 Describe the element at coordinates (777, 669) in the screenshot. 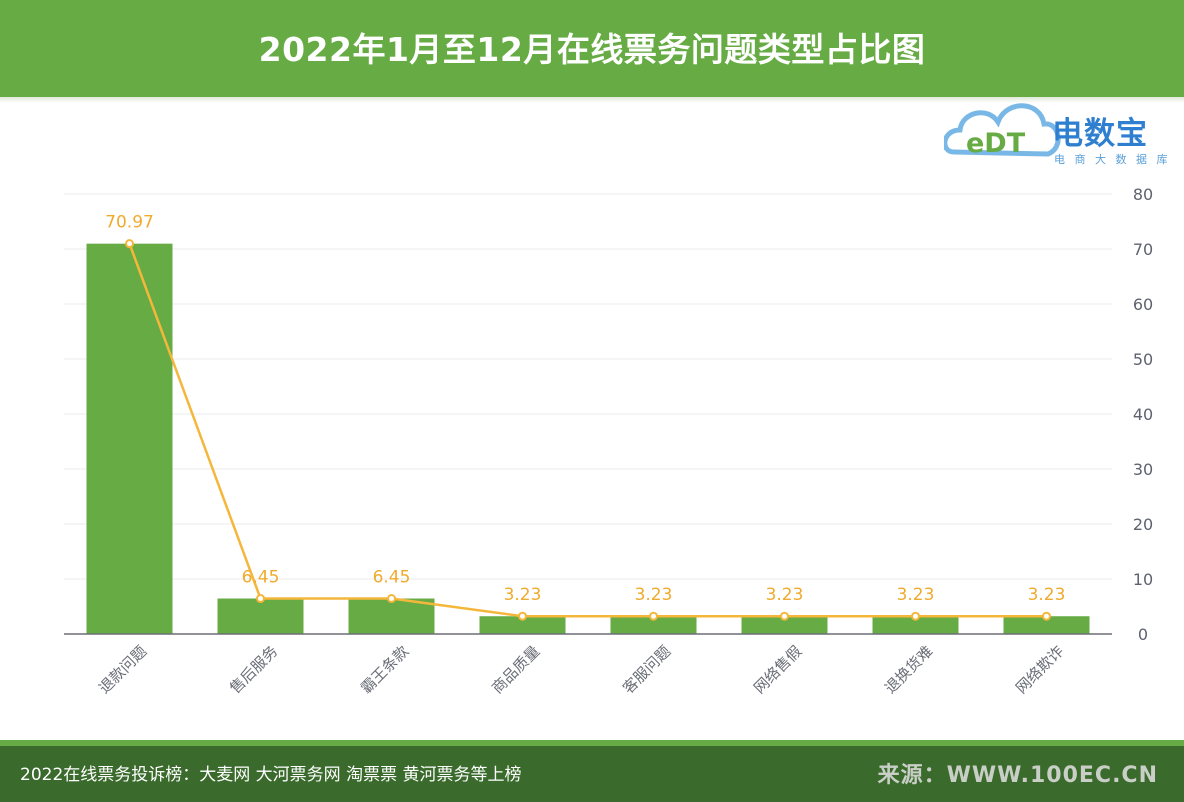

I see `x-tick-label: 网络售假` at that location.